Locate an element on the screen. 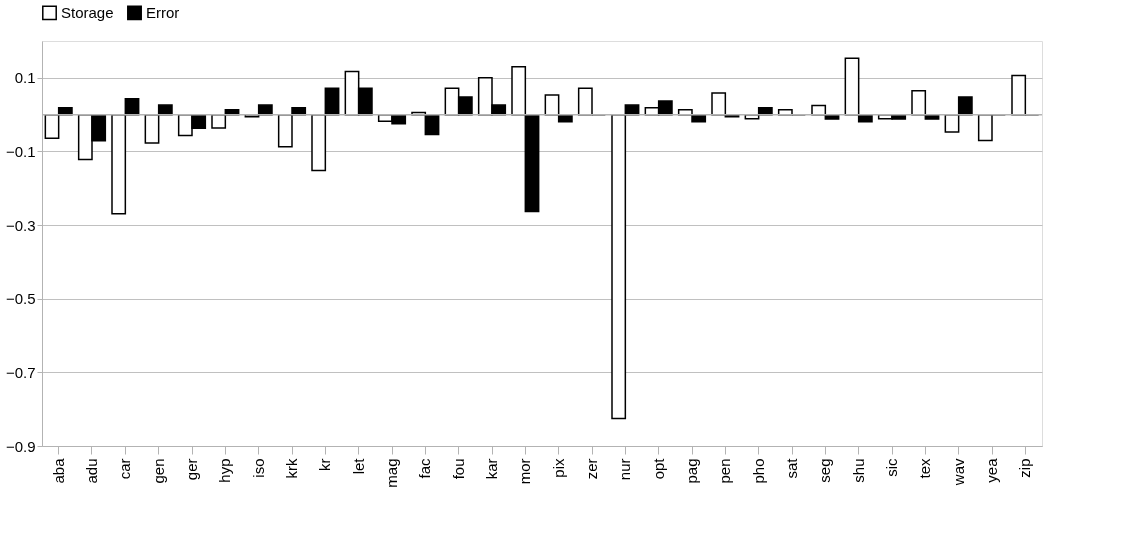 The image size is (1148, 537). x-tick-label: kar is located at coordinates (491, 469).